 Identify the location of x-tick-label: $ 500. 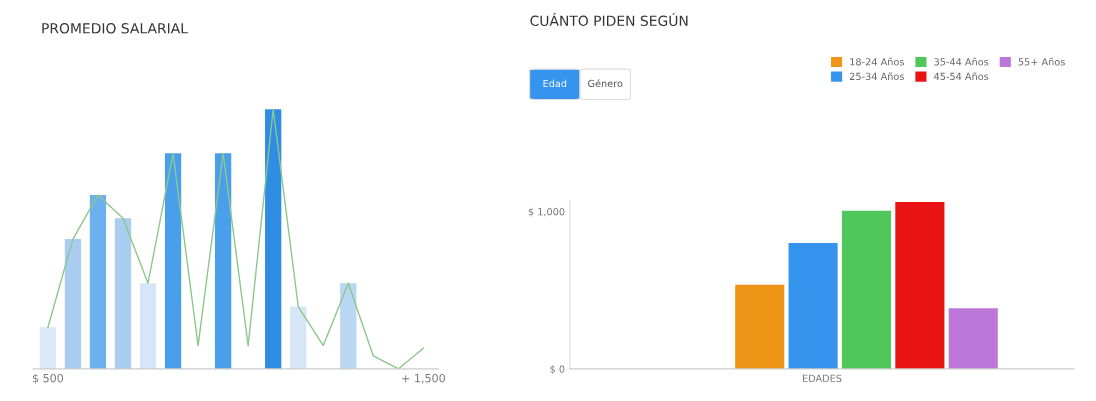
(48, 378).